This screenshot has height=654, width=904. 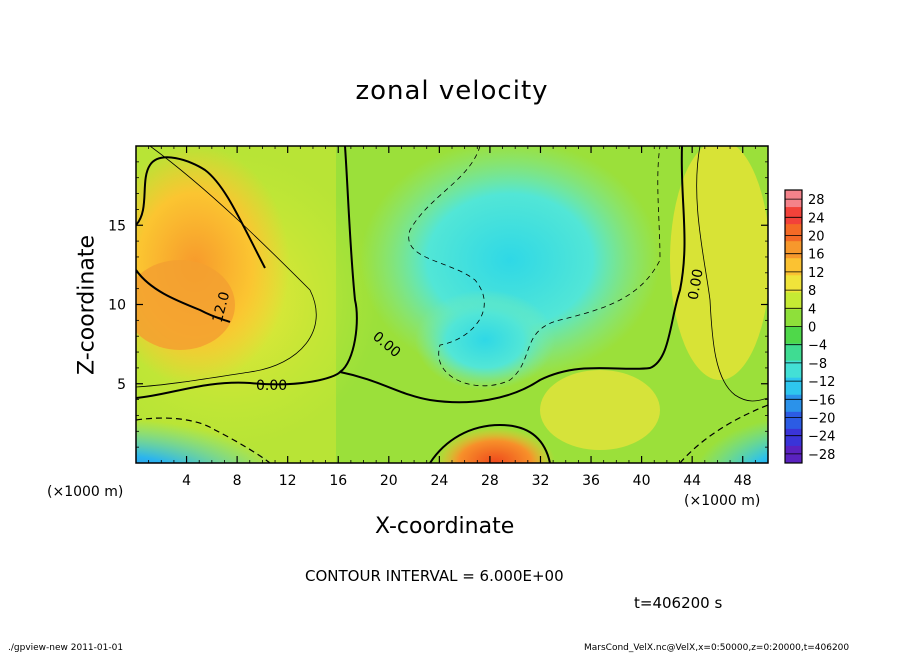 I want to click on colorbar-tick-label: 16, so click(x=816, y=255).